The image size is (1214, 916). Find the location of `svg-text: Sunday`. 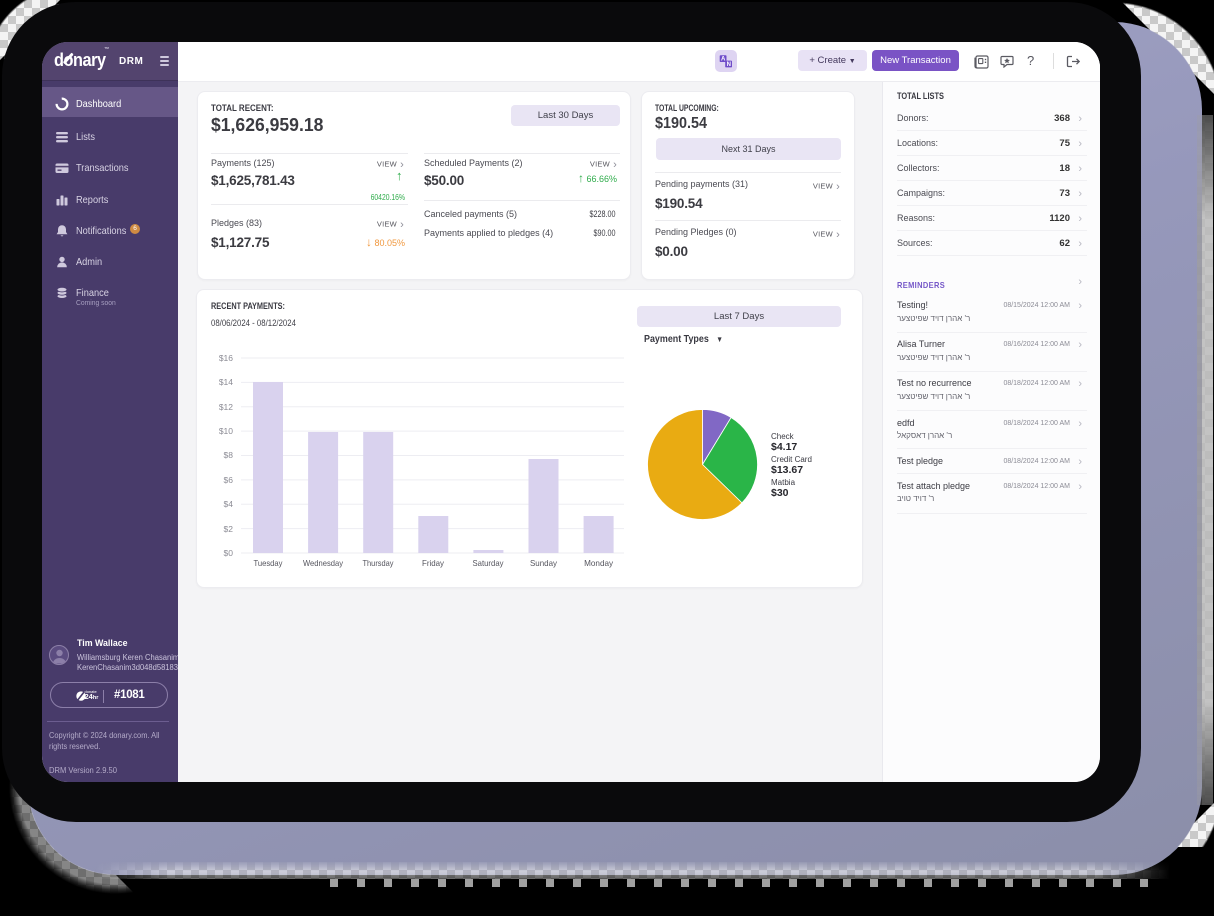

svg-text: Sunday is located at coordinates (544, 563).